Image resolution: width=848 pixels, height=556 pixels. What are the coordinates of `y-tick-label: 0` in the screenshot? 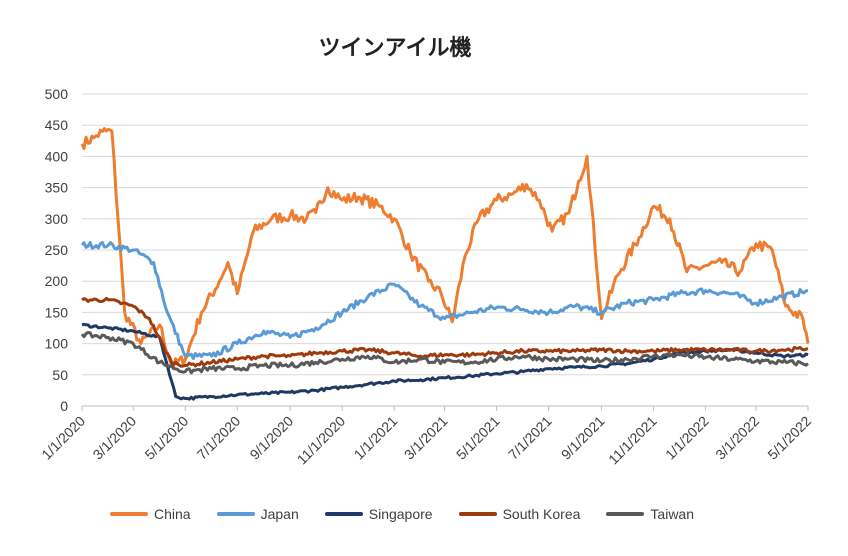 It's located at (64, 406).